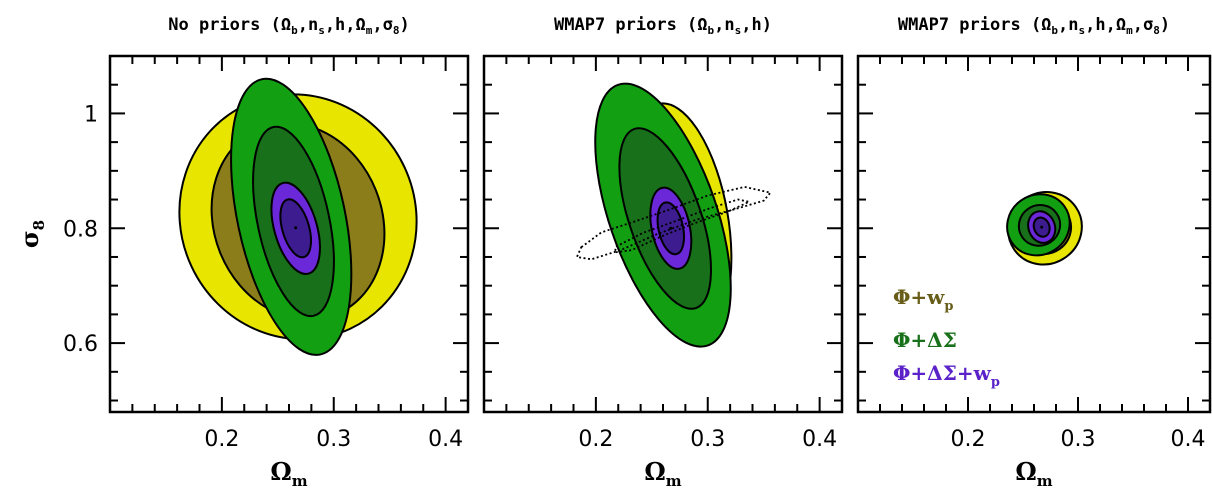 Image resolution: width=1212 pixels, height=491 pixels. Describe the element at coordinates (80, 229) in the screenshot. I see `y-tick-label: 0.8` at that location.